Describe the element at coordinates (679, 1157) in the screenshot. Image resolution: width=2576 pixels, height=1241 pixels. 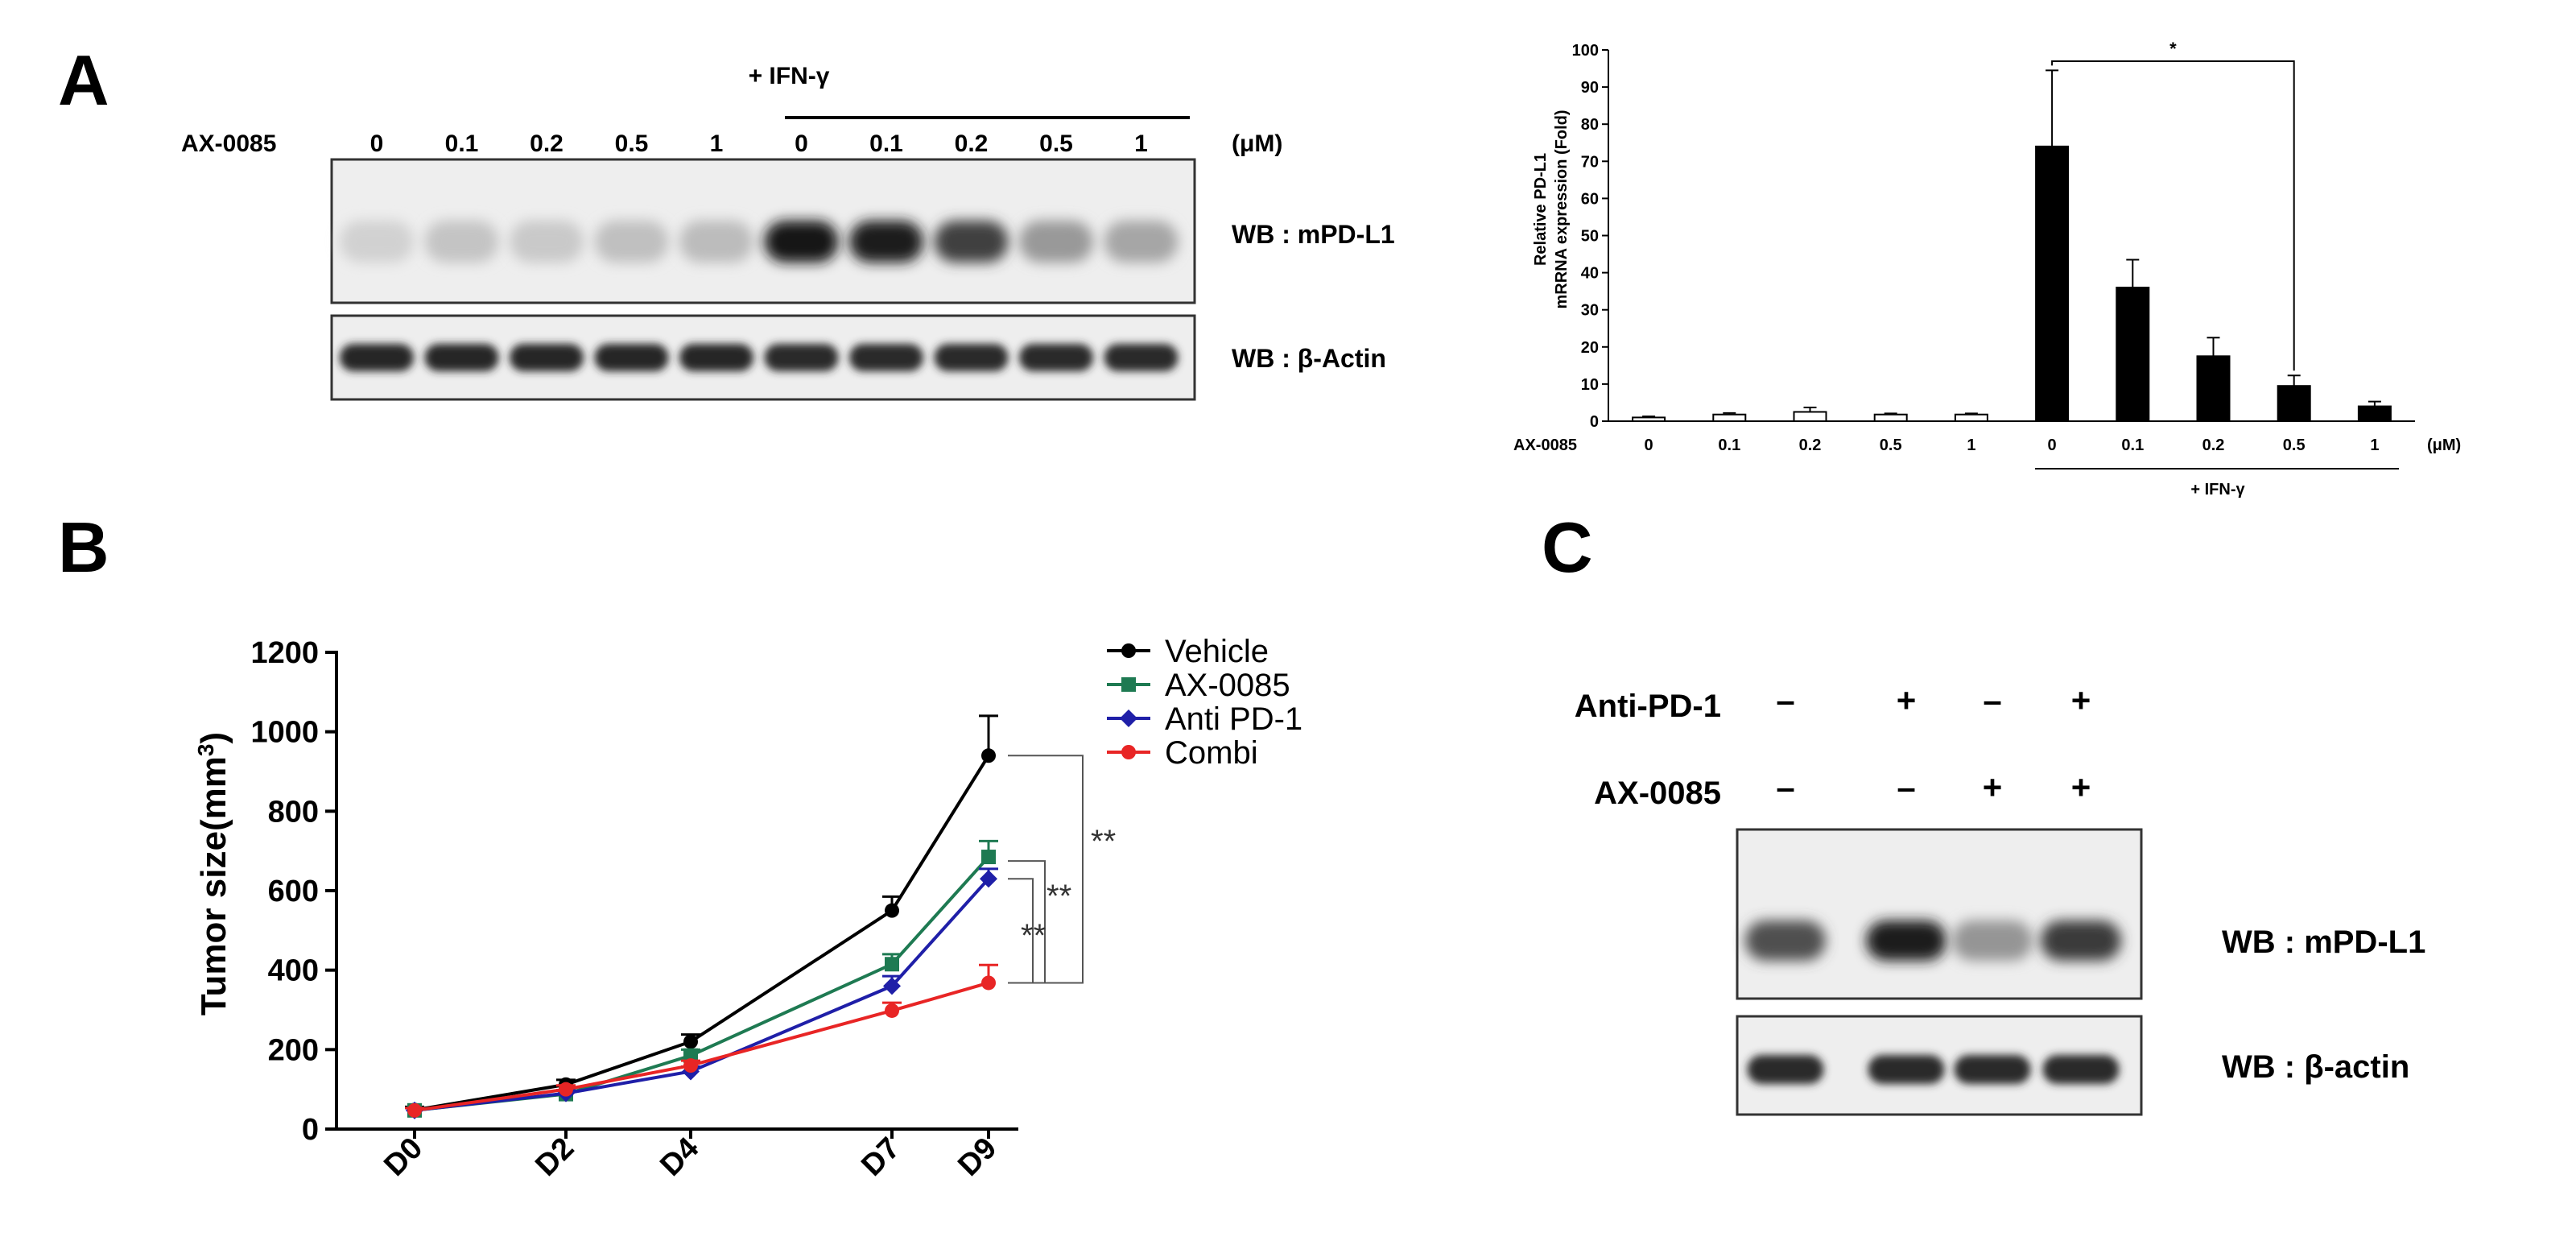
I see `line-chart-x-tick-label: D4` at that location.